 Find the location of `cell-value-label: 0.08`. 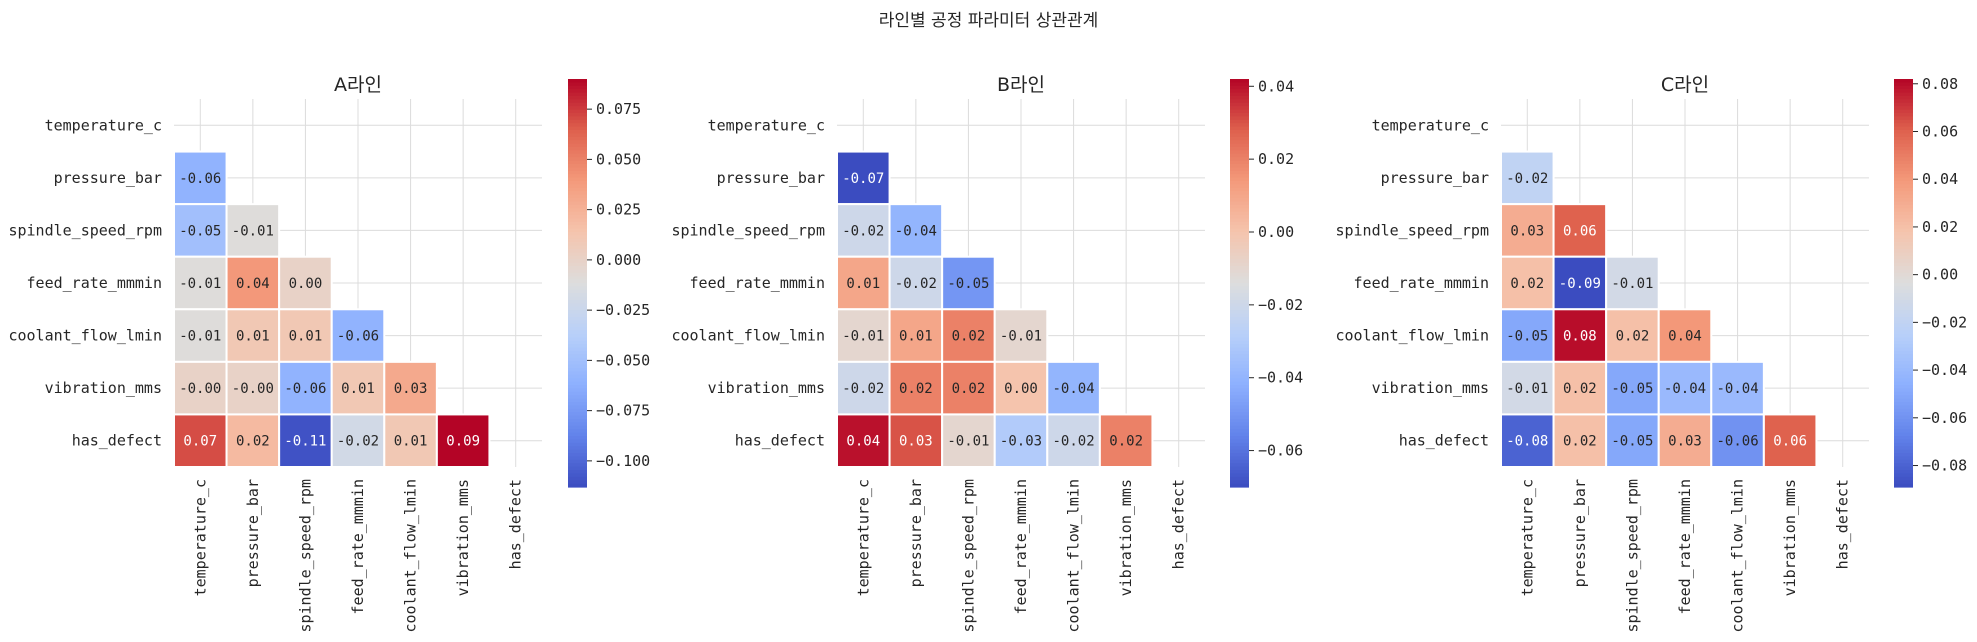

cell-value-label: 0.08 is located at coordinates (1580, 337).